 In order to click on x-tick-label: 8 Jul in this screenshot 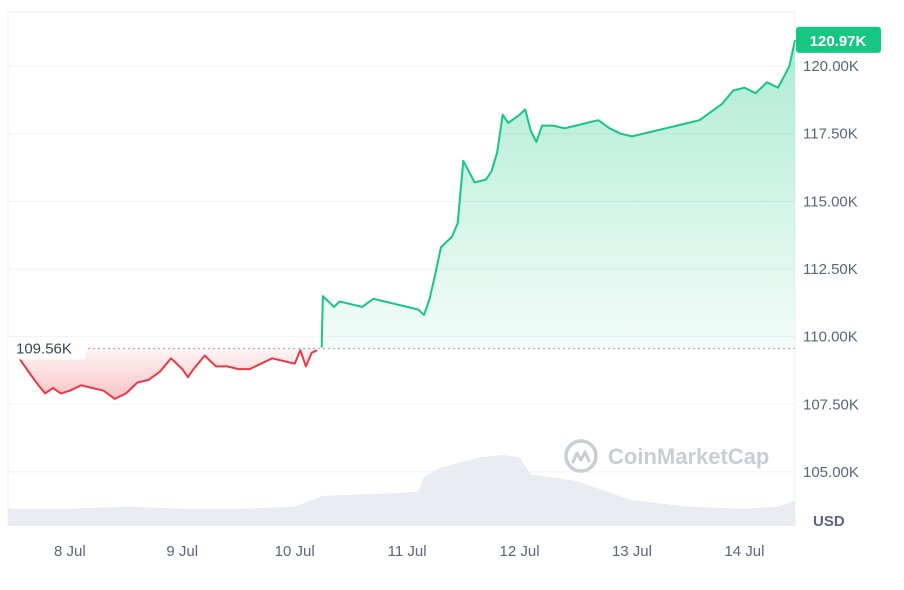, I will do `click(70, 551)`.